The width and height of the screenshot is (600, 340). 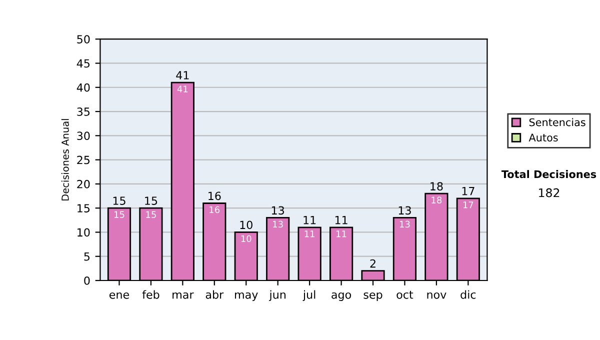 I want to click on y-tick-label: 0, so click(x=87, y=280).